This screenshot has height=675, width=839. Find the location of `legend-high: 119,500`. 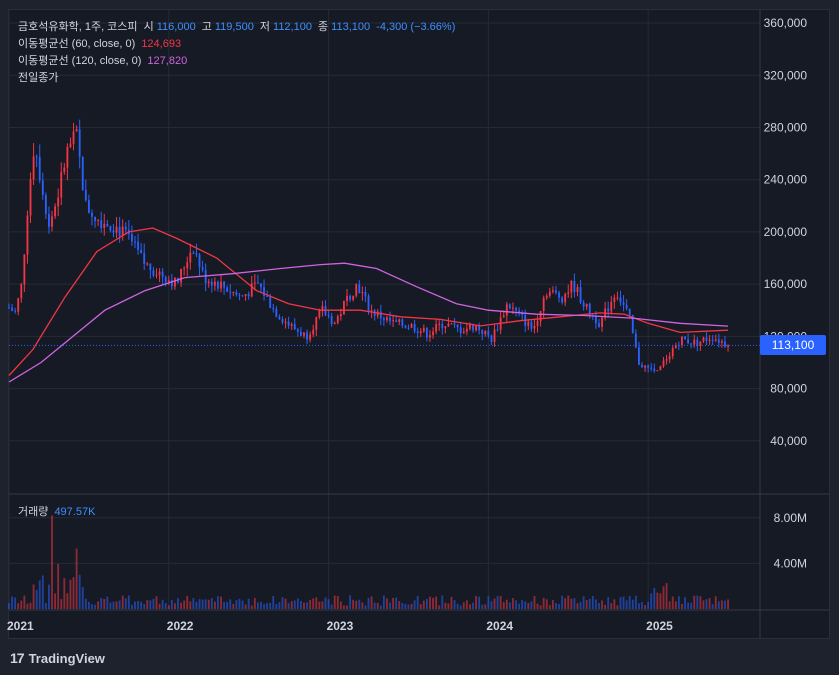

legend-high: 119,500 is located at coordinates (234, 27).